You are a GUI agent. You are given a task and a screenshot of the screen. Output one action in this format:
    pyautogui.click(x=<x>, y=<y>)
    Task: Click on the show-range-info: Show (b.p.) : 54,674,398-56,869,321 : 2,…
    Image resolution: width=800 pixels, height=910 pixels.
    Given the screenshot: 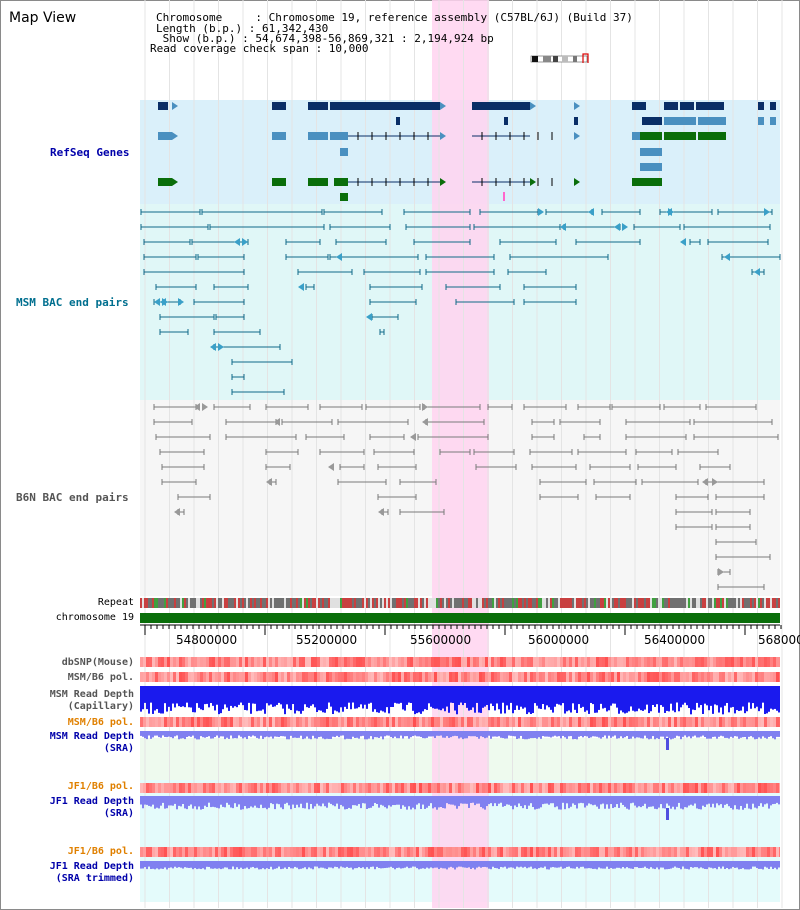 What is the action you would take?
    pyautogui.click(x=325, y=38)
    